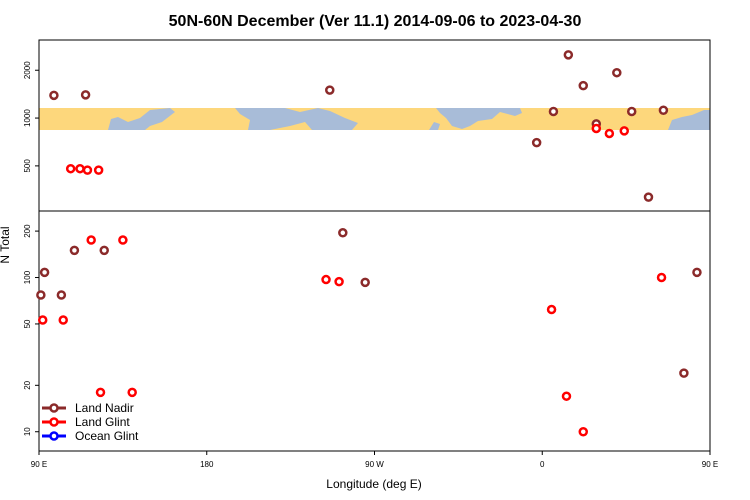 The image size is (750, 500). Describe the element at coordinates (207, 464) in the screenshot. I see `x-tick-label: 180` at that location.